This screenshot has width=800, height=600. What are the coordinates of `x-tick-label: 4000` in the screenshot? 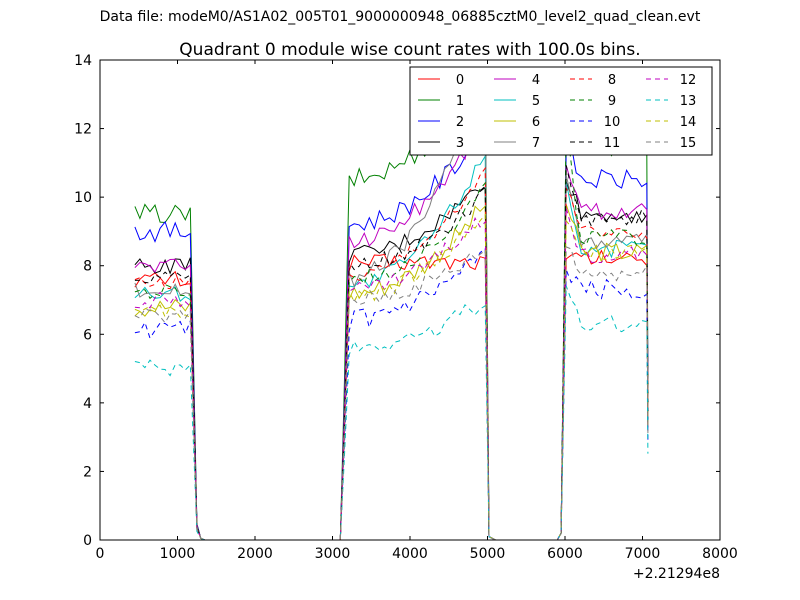 It's located at (410, 554).